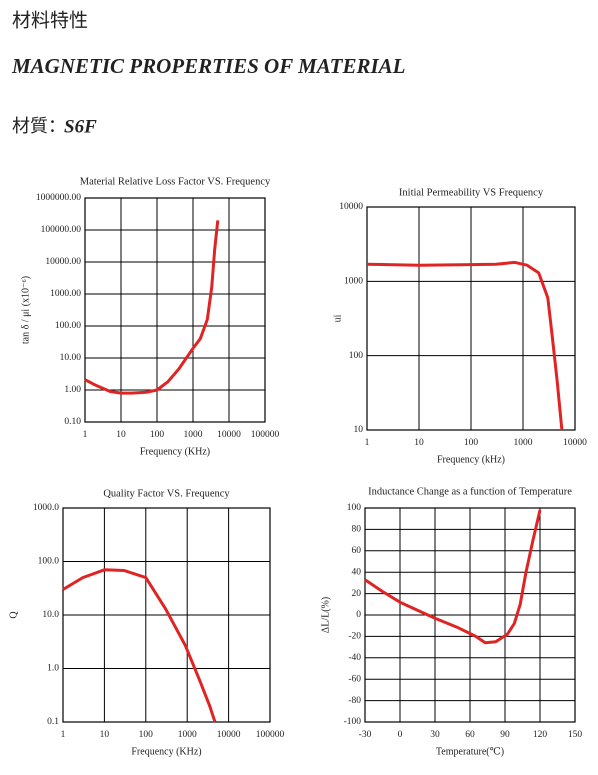  What do you see at coordinates (49, 562) in the screenshot?
I see `y-tick-label: 100.0` at bounding box center [49, 562].